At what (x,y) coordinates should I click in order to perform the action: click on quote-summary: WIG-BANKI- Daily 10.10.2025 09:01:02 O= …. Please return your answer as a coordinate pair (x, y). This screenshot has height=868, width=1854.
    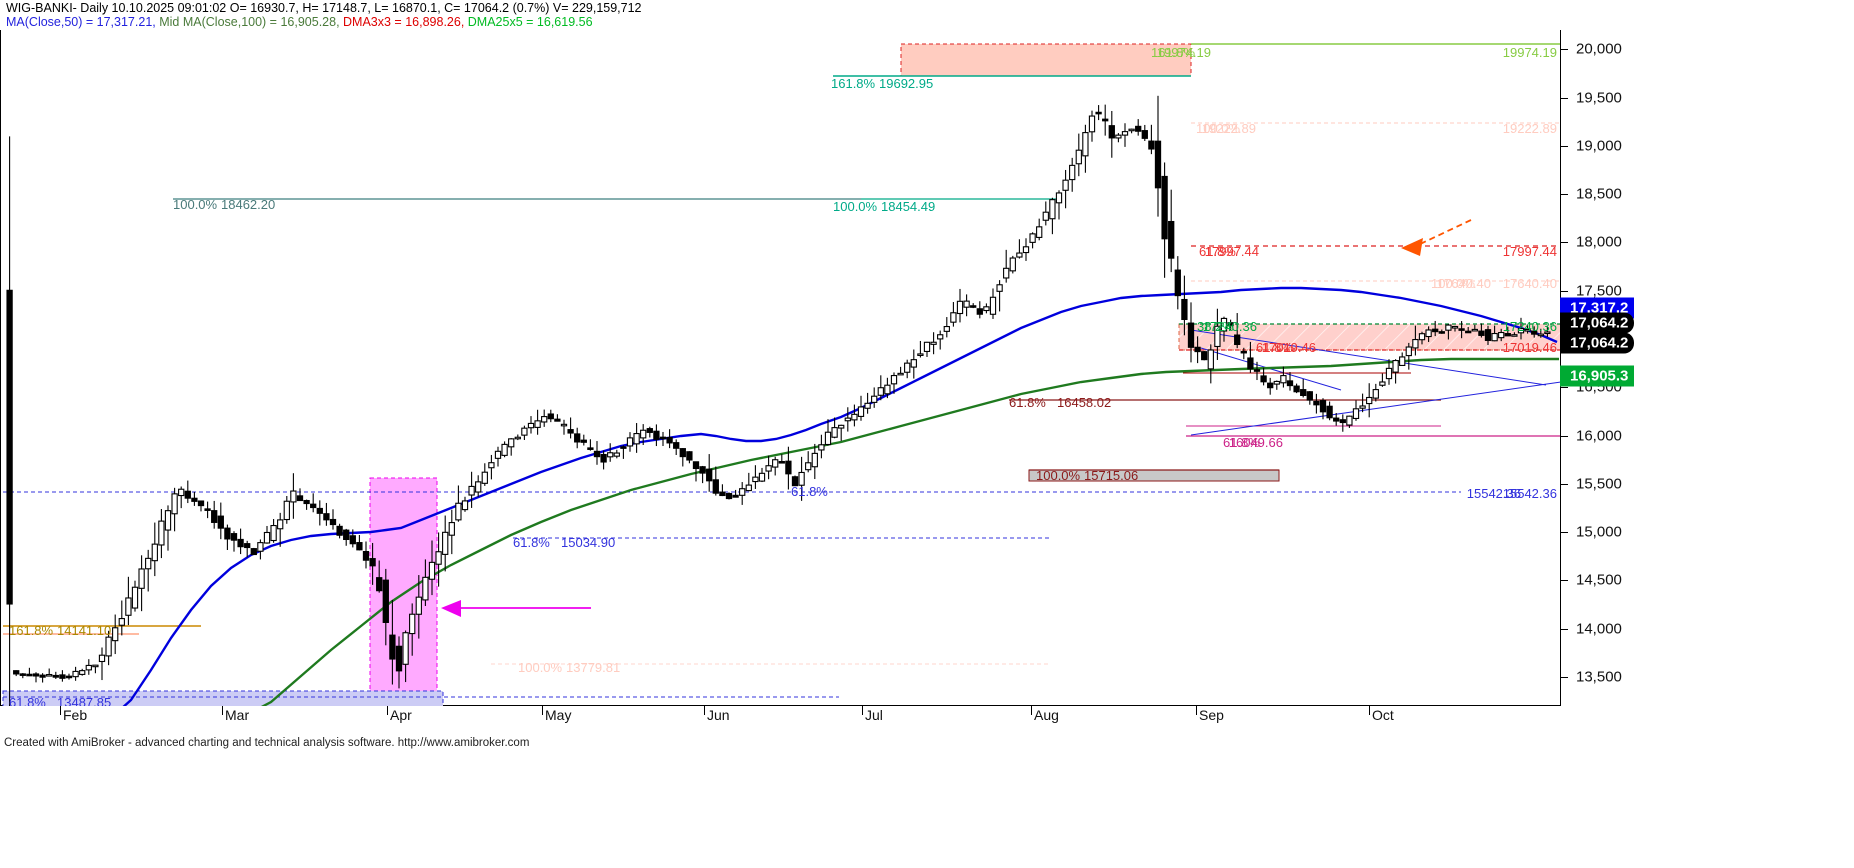
    Looking at the image, I should click on (324, 8).